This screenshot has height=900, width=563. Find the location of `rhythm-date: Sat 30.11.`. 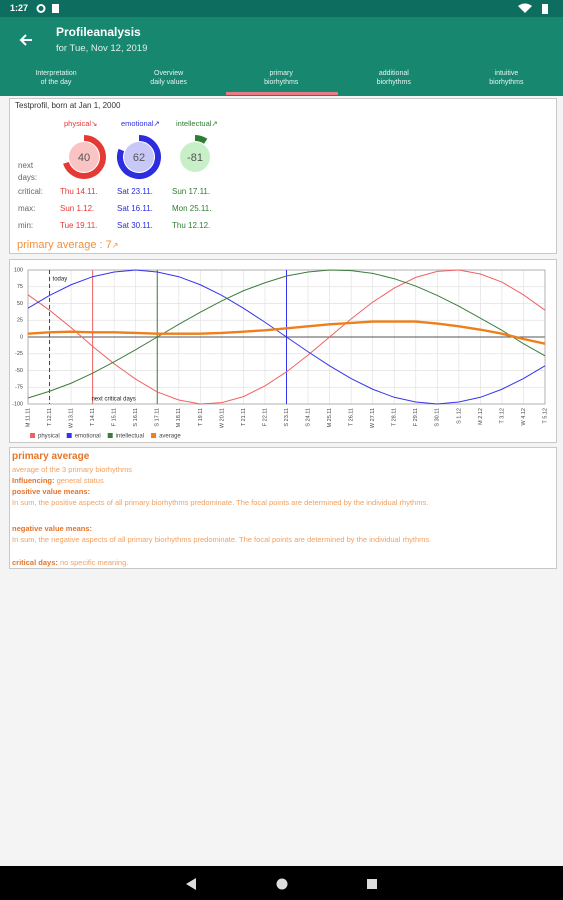

rhythm-date: Sat 30.11. is located at coordinates (135, 225).